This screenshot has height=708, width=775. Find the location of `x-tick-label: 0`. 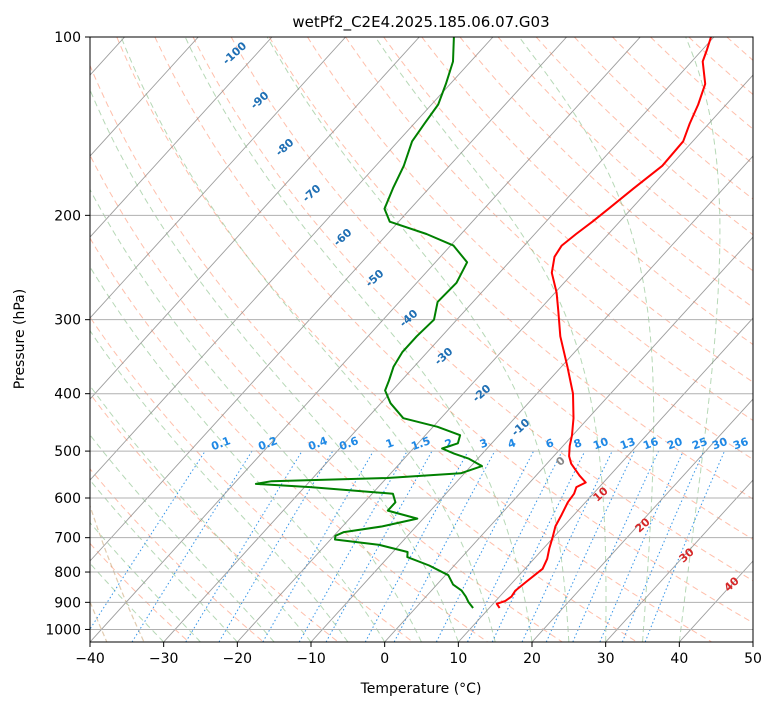

x-tick-label: 0 is located at coordinates (384, 659).